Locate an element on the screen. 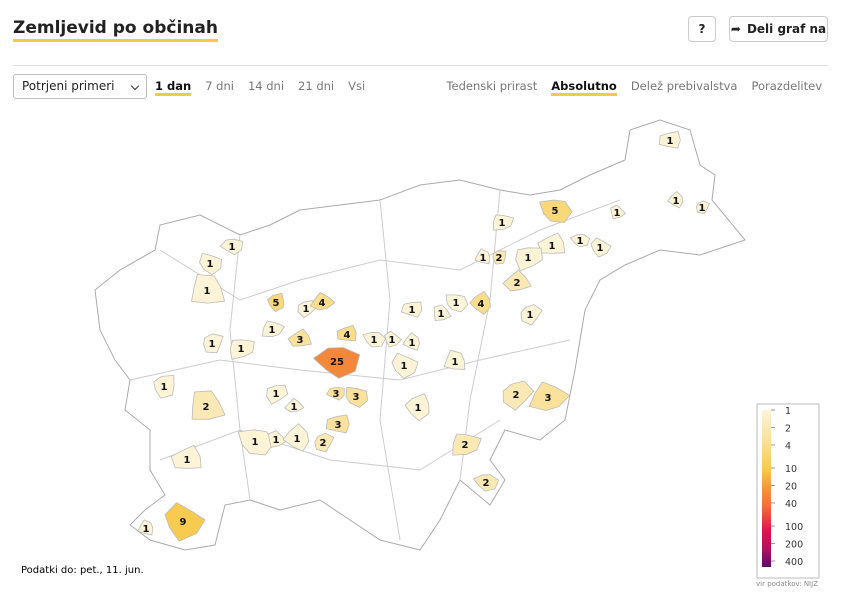 Image resolution: width=847 pixels, height=612 pixels. period-tab: 14 dni is located at coordinates (266, 86).